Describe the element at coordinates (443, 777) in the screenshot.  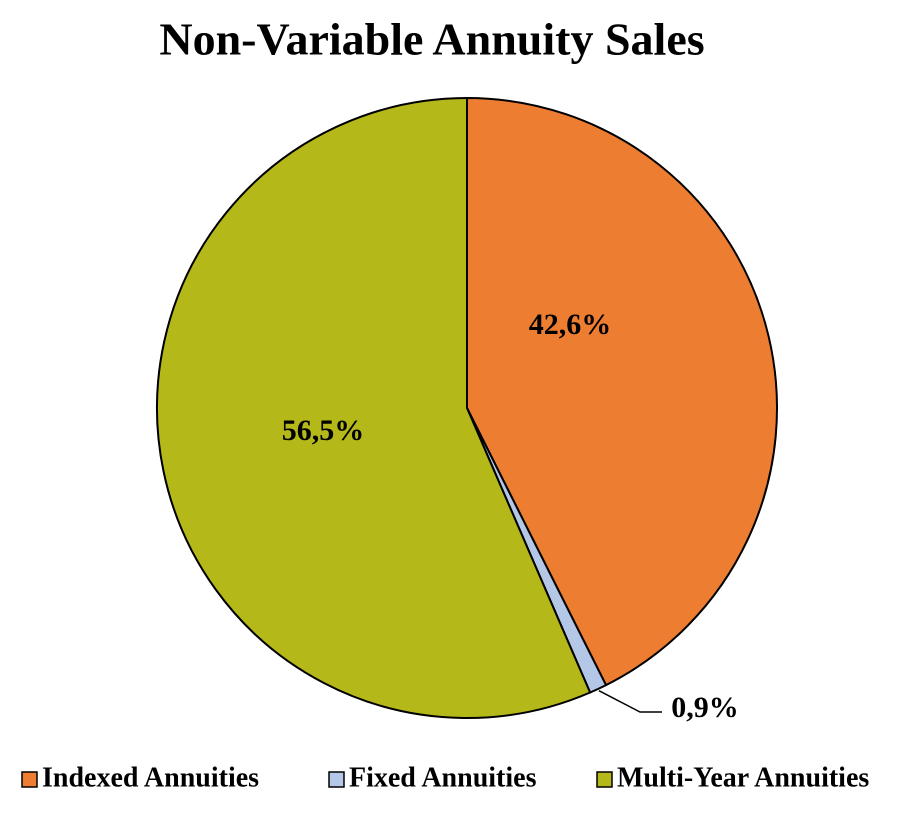
I see `legend-label: Fixed Annuities` at that location.